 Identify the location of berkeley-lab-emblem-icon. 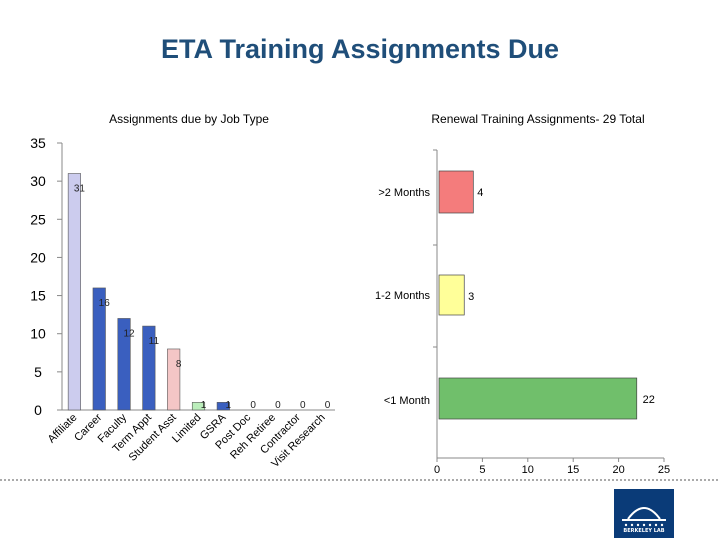
(644, 517).